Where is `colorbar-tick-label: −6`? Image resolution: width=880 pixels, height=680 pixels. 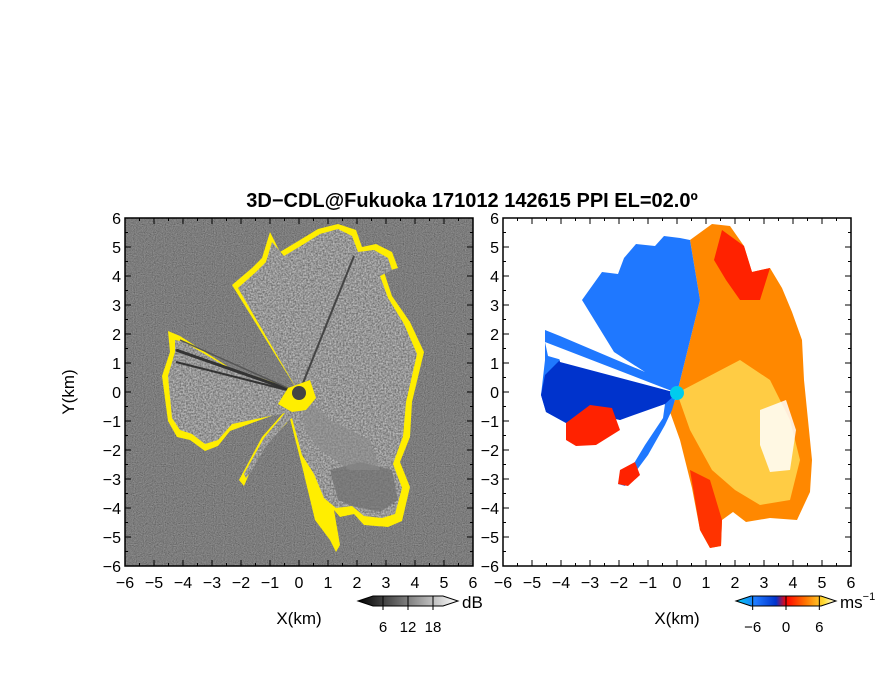
colorbar-tick-label: −6 is located at coordinates (752, 627).